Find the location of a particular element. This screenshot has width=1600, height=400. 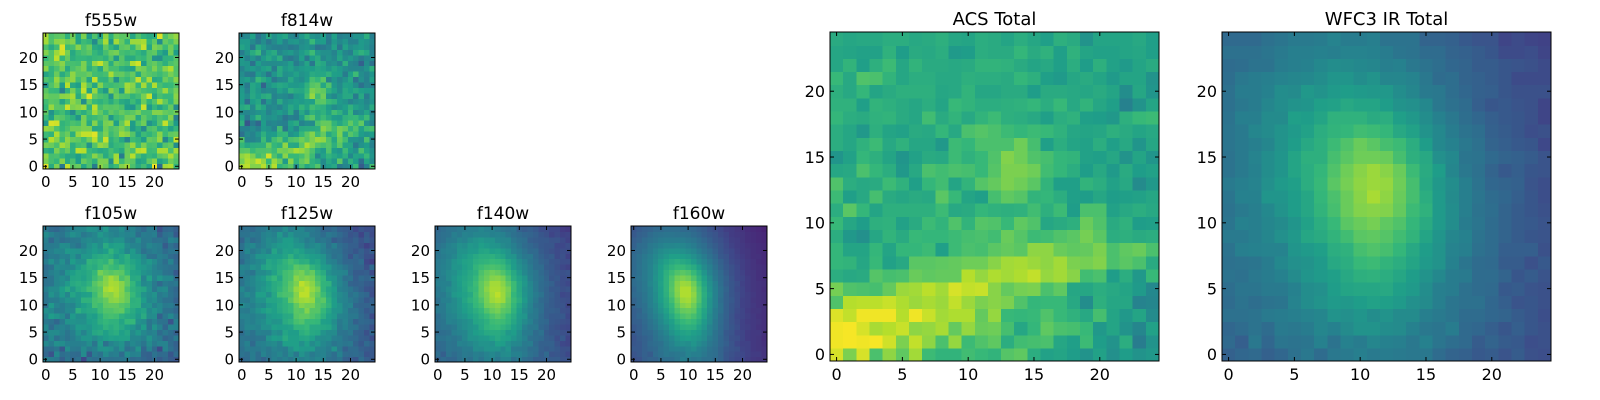

y-tick-label: 10 is located at coordinates (815, 223).